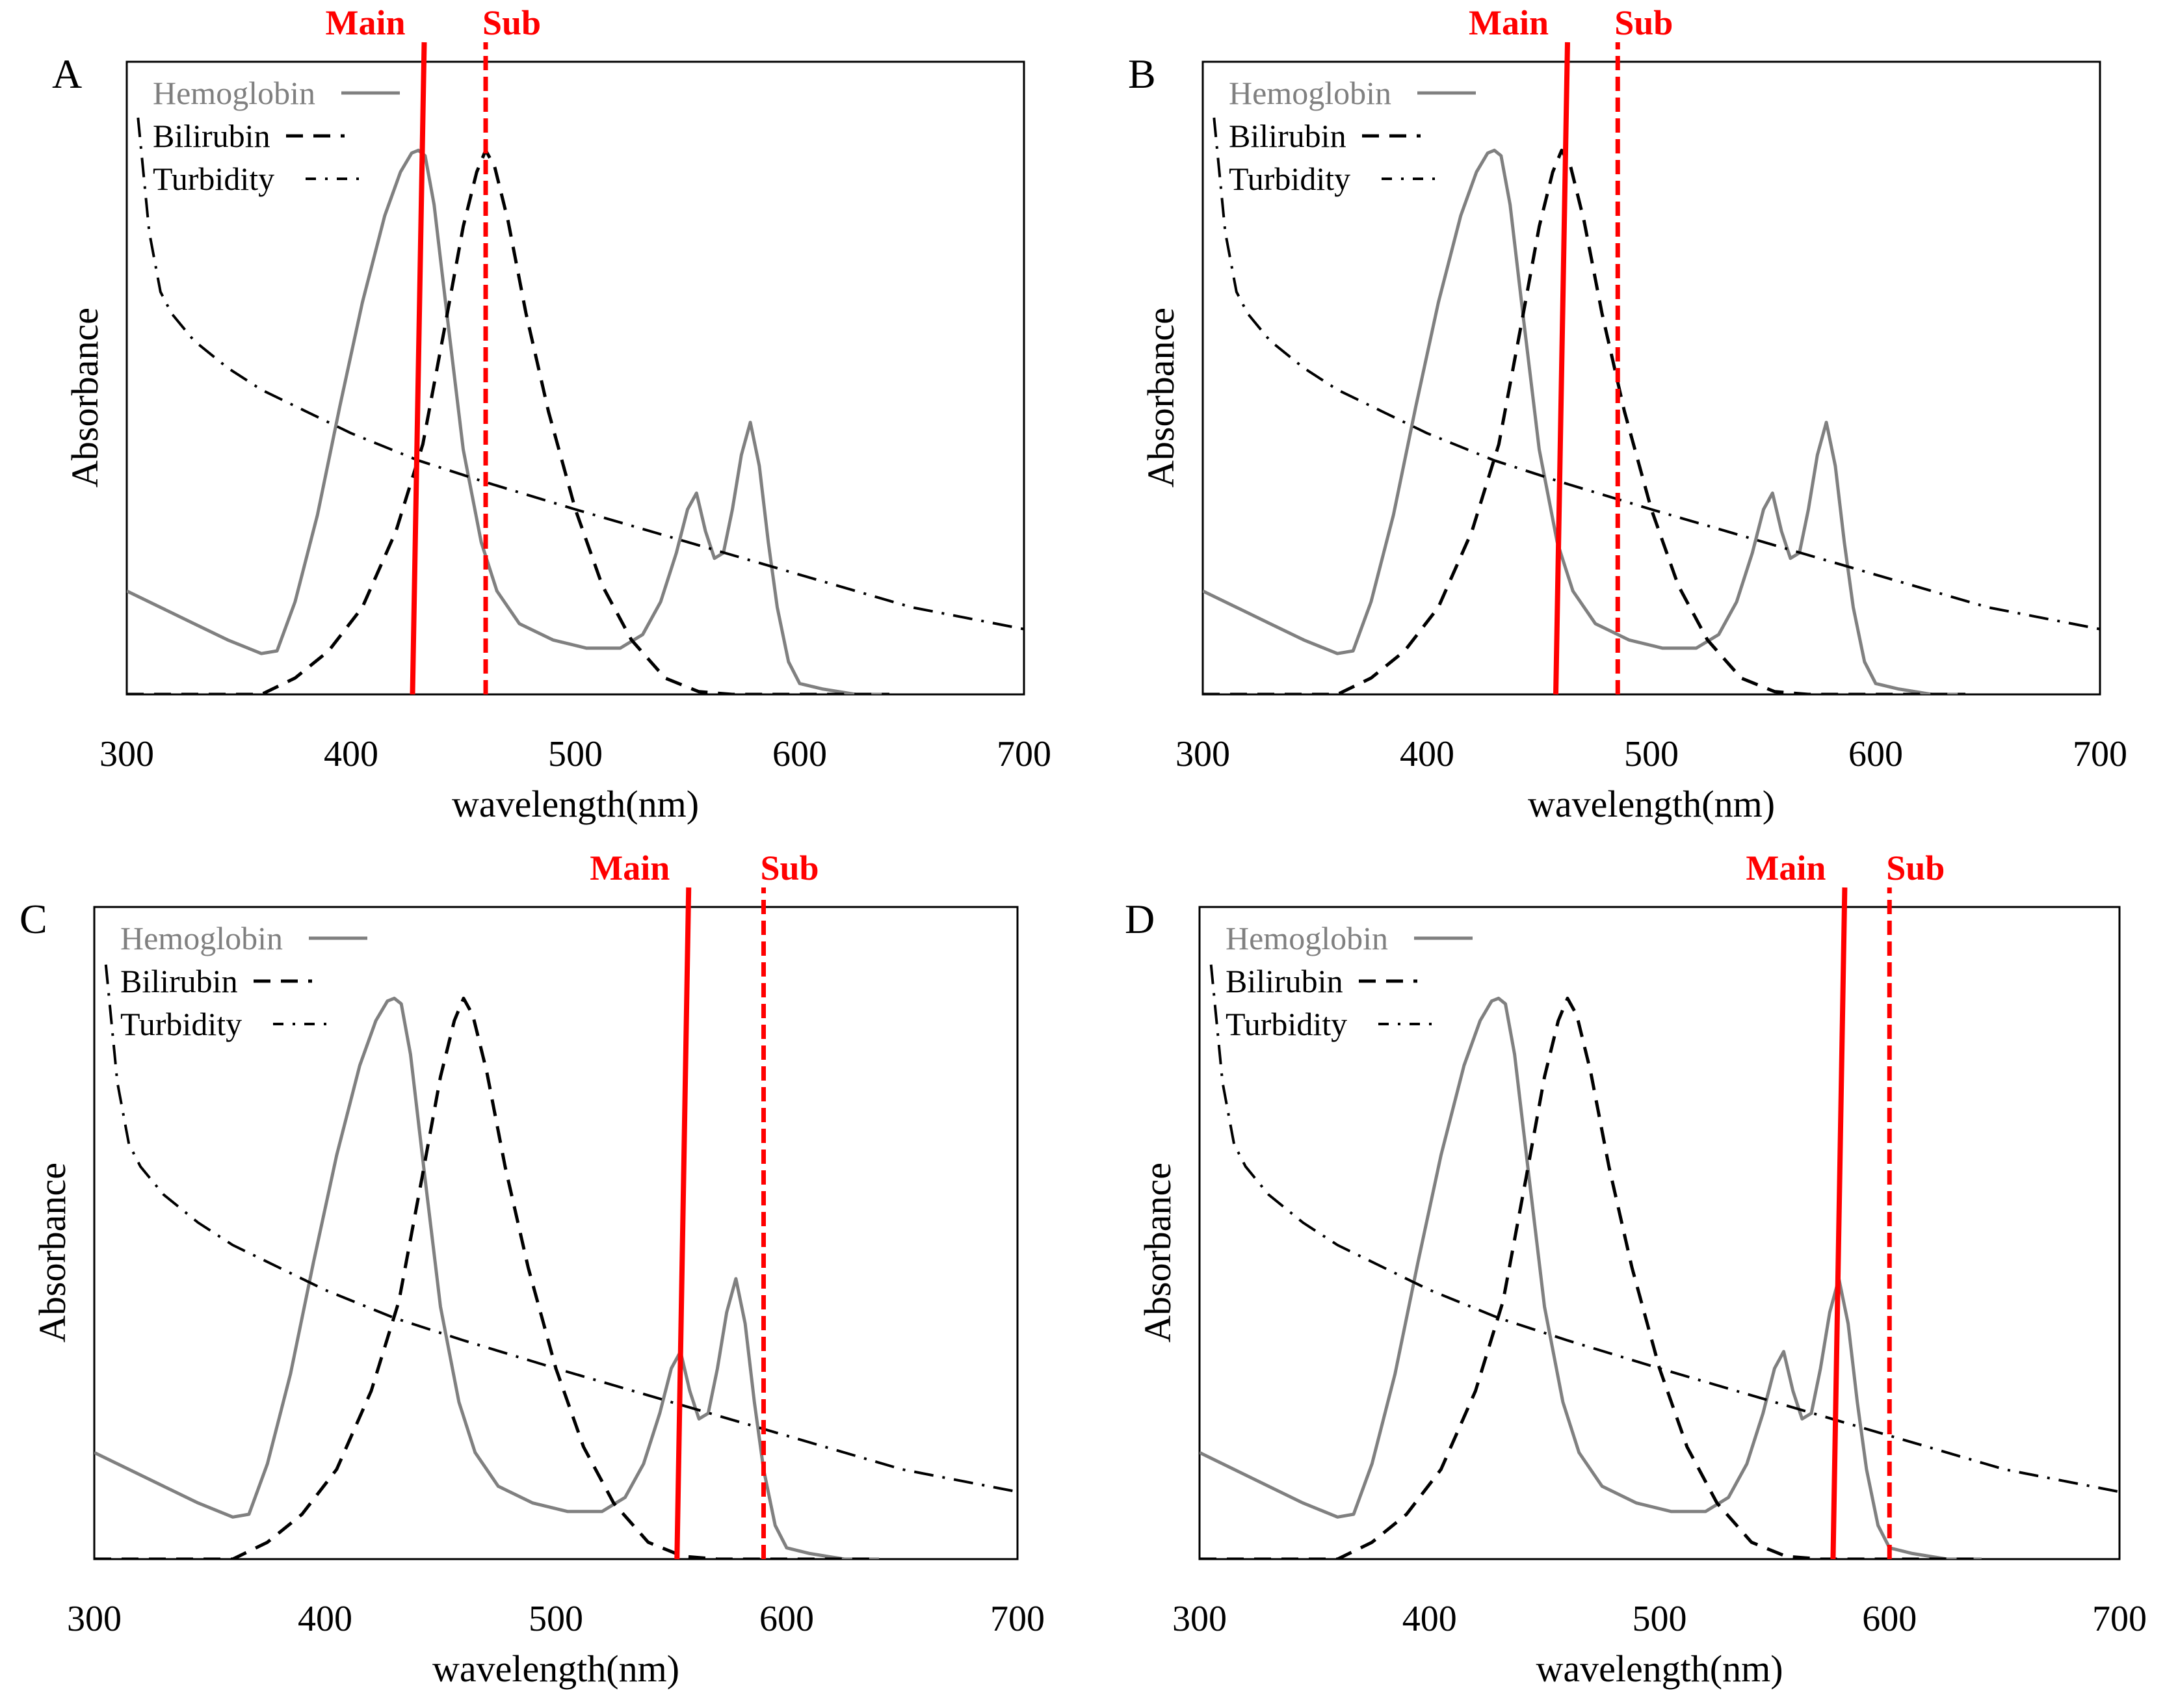 The width and height of the screenshot is (2165, 1708). Describe the element at coordinates (1142, 74) in the screenshot. I see `panel-letter: B` at that location.